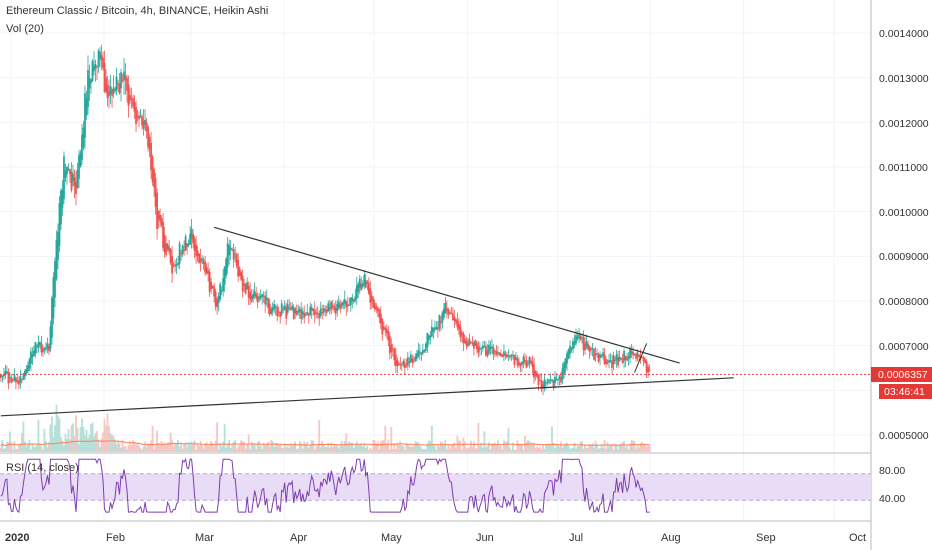 The height and width of the screenshot is (550, 932). What do you see at coordinates (446, 295) in the screenshot?
I see `upper-trendline` at bounding box center [446, 295].